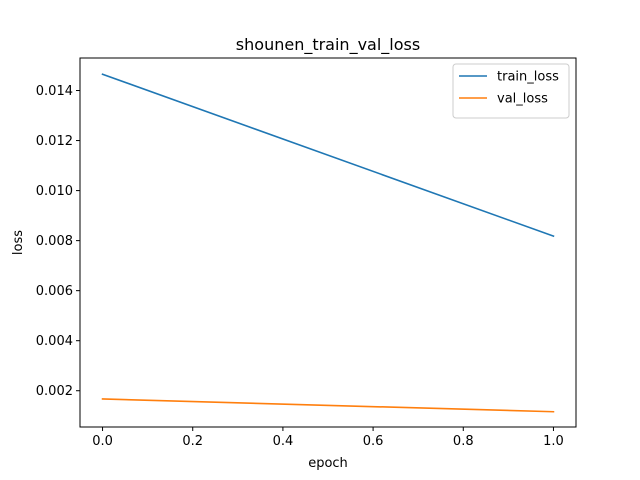 The image size is (640, 480). I want to click on x-tick-label: 0.4, so click(283, 441).